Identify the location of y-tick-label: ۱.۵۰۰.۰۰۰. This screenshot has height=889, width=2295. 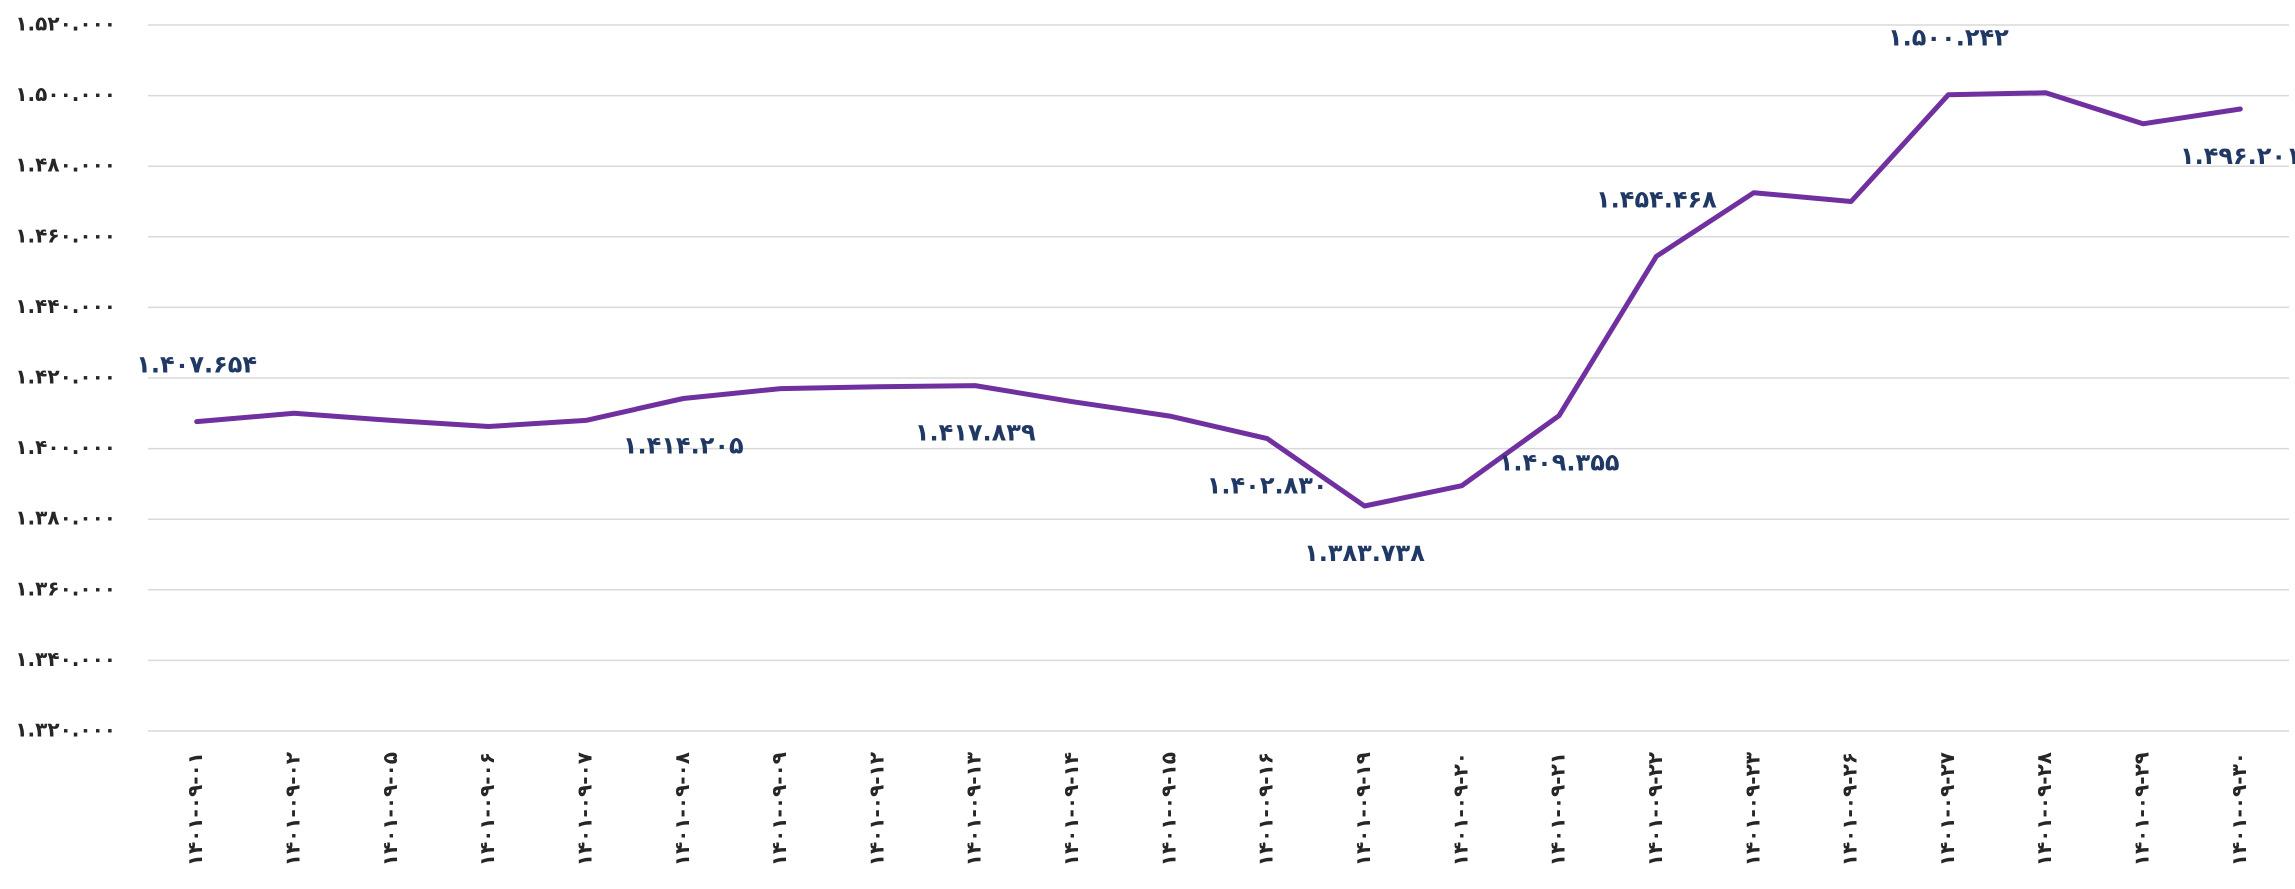
(65, 94).